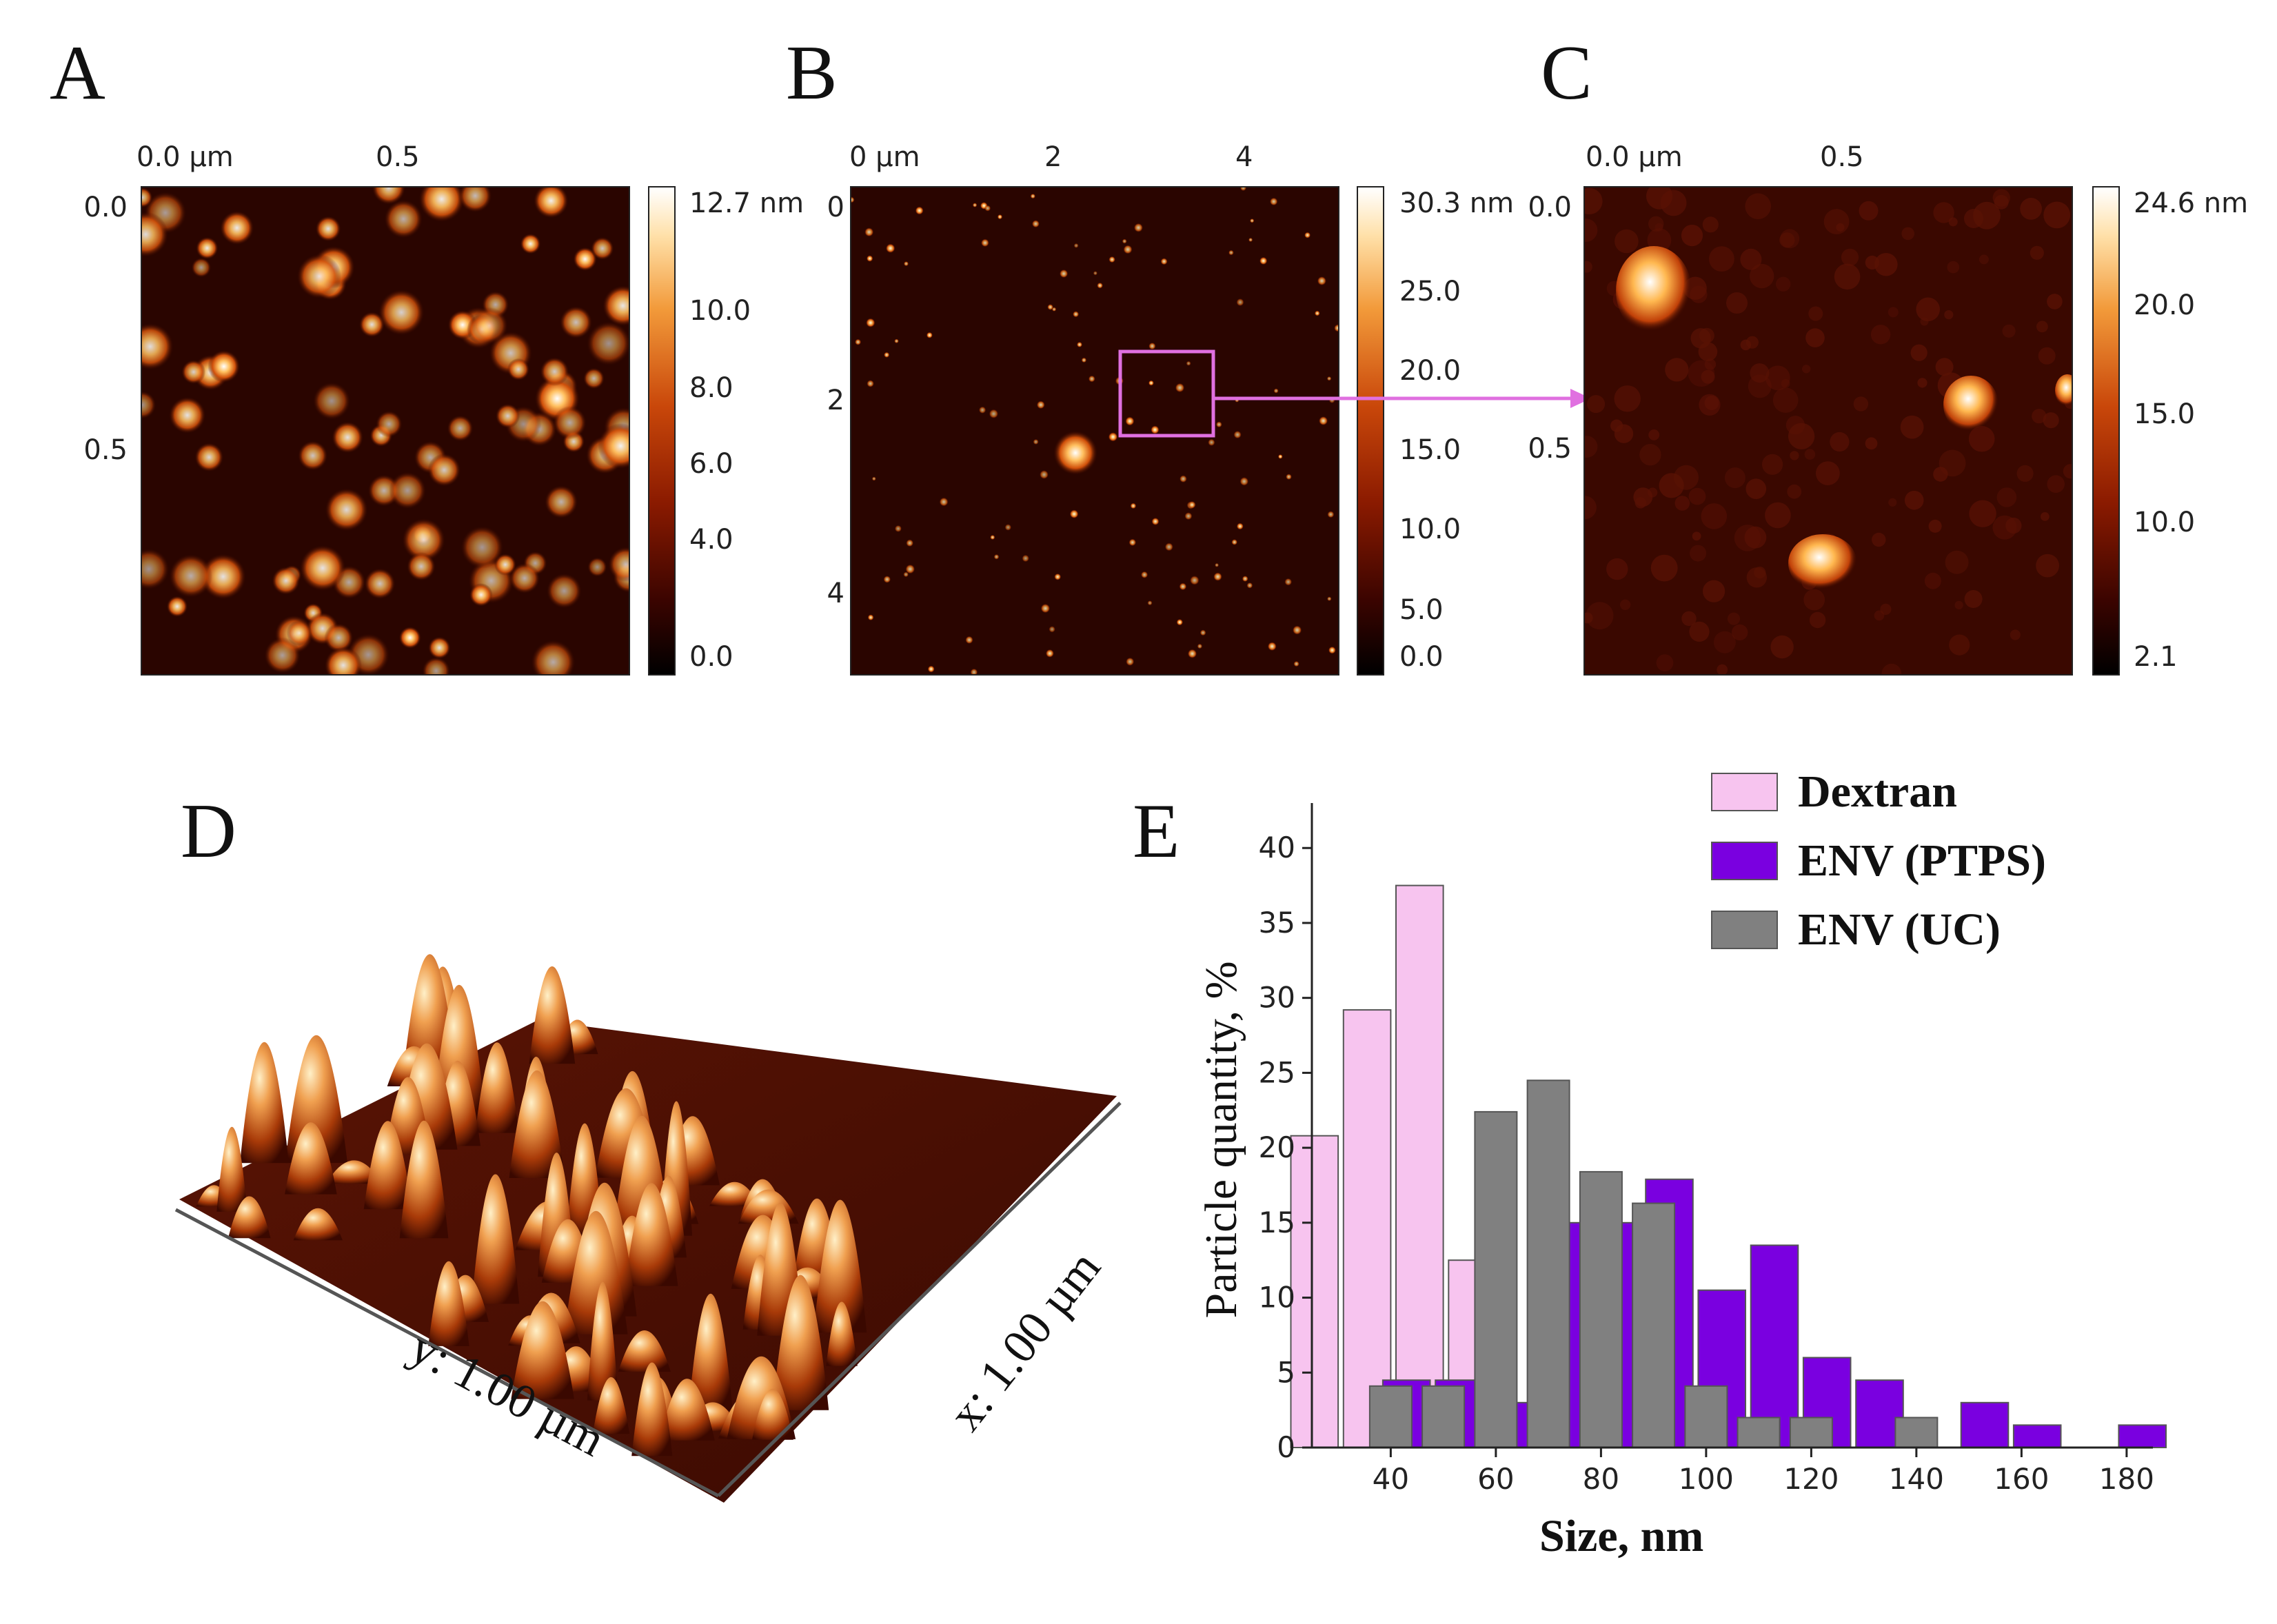 This screenshot has width=2277, height=1624. Describe the element at coordinates (1277, 998) in the screenshot. I see `y-tick-label: 30` at that location.